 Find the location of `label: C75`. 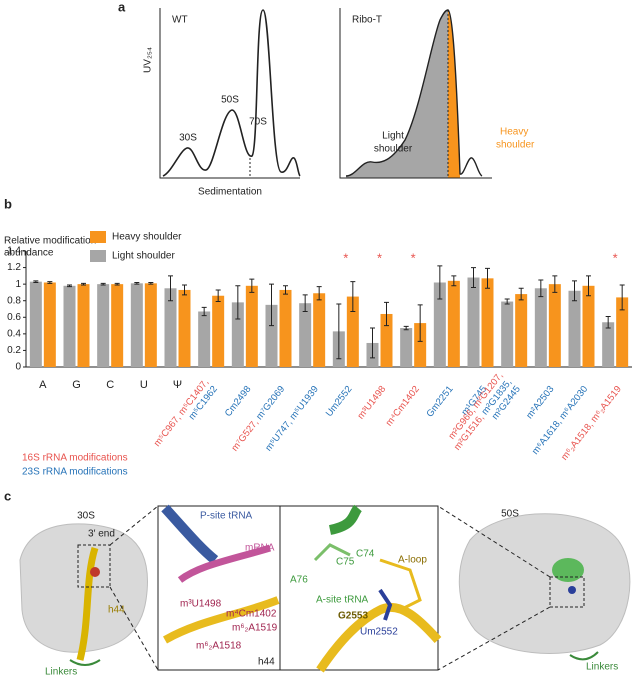

label: C75 is located at coordinates (345, 562).